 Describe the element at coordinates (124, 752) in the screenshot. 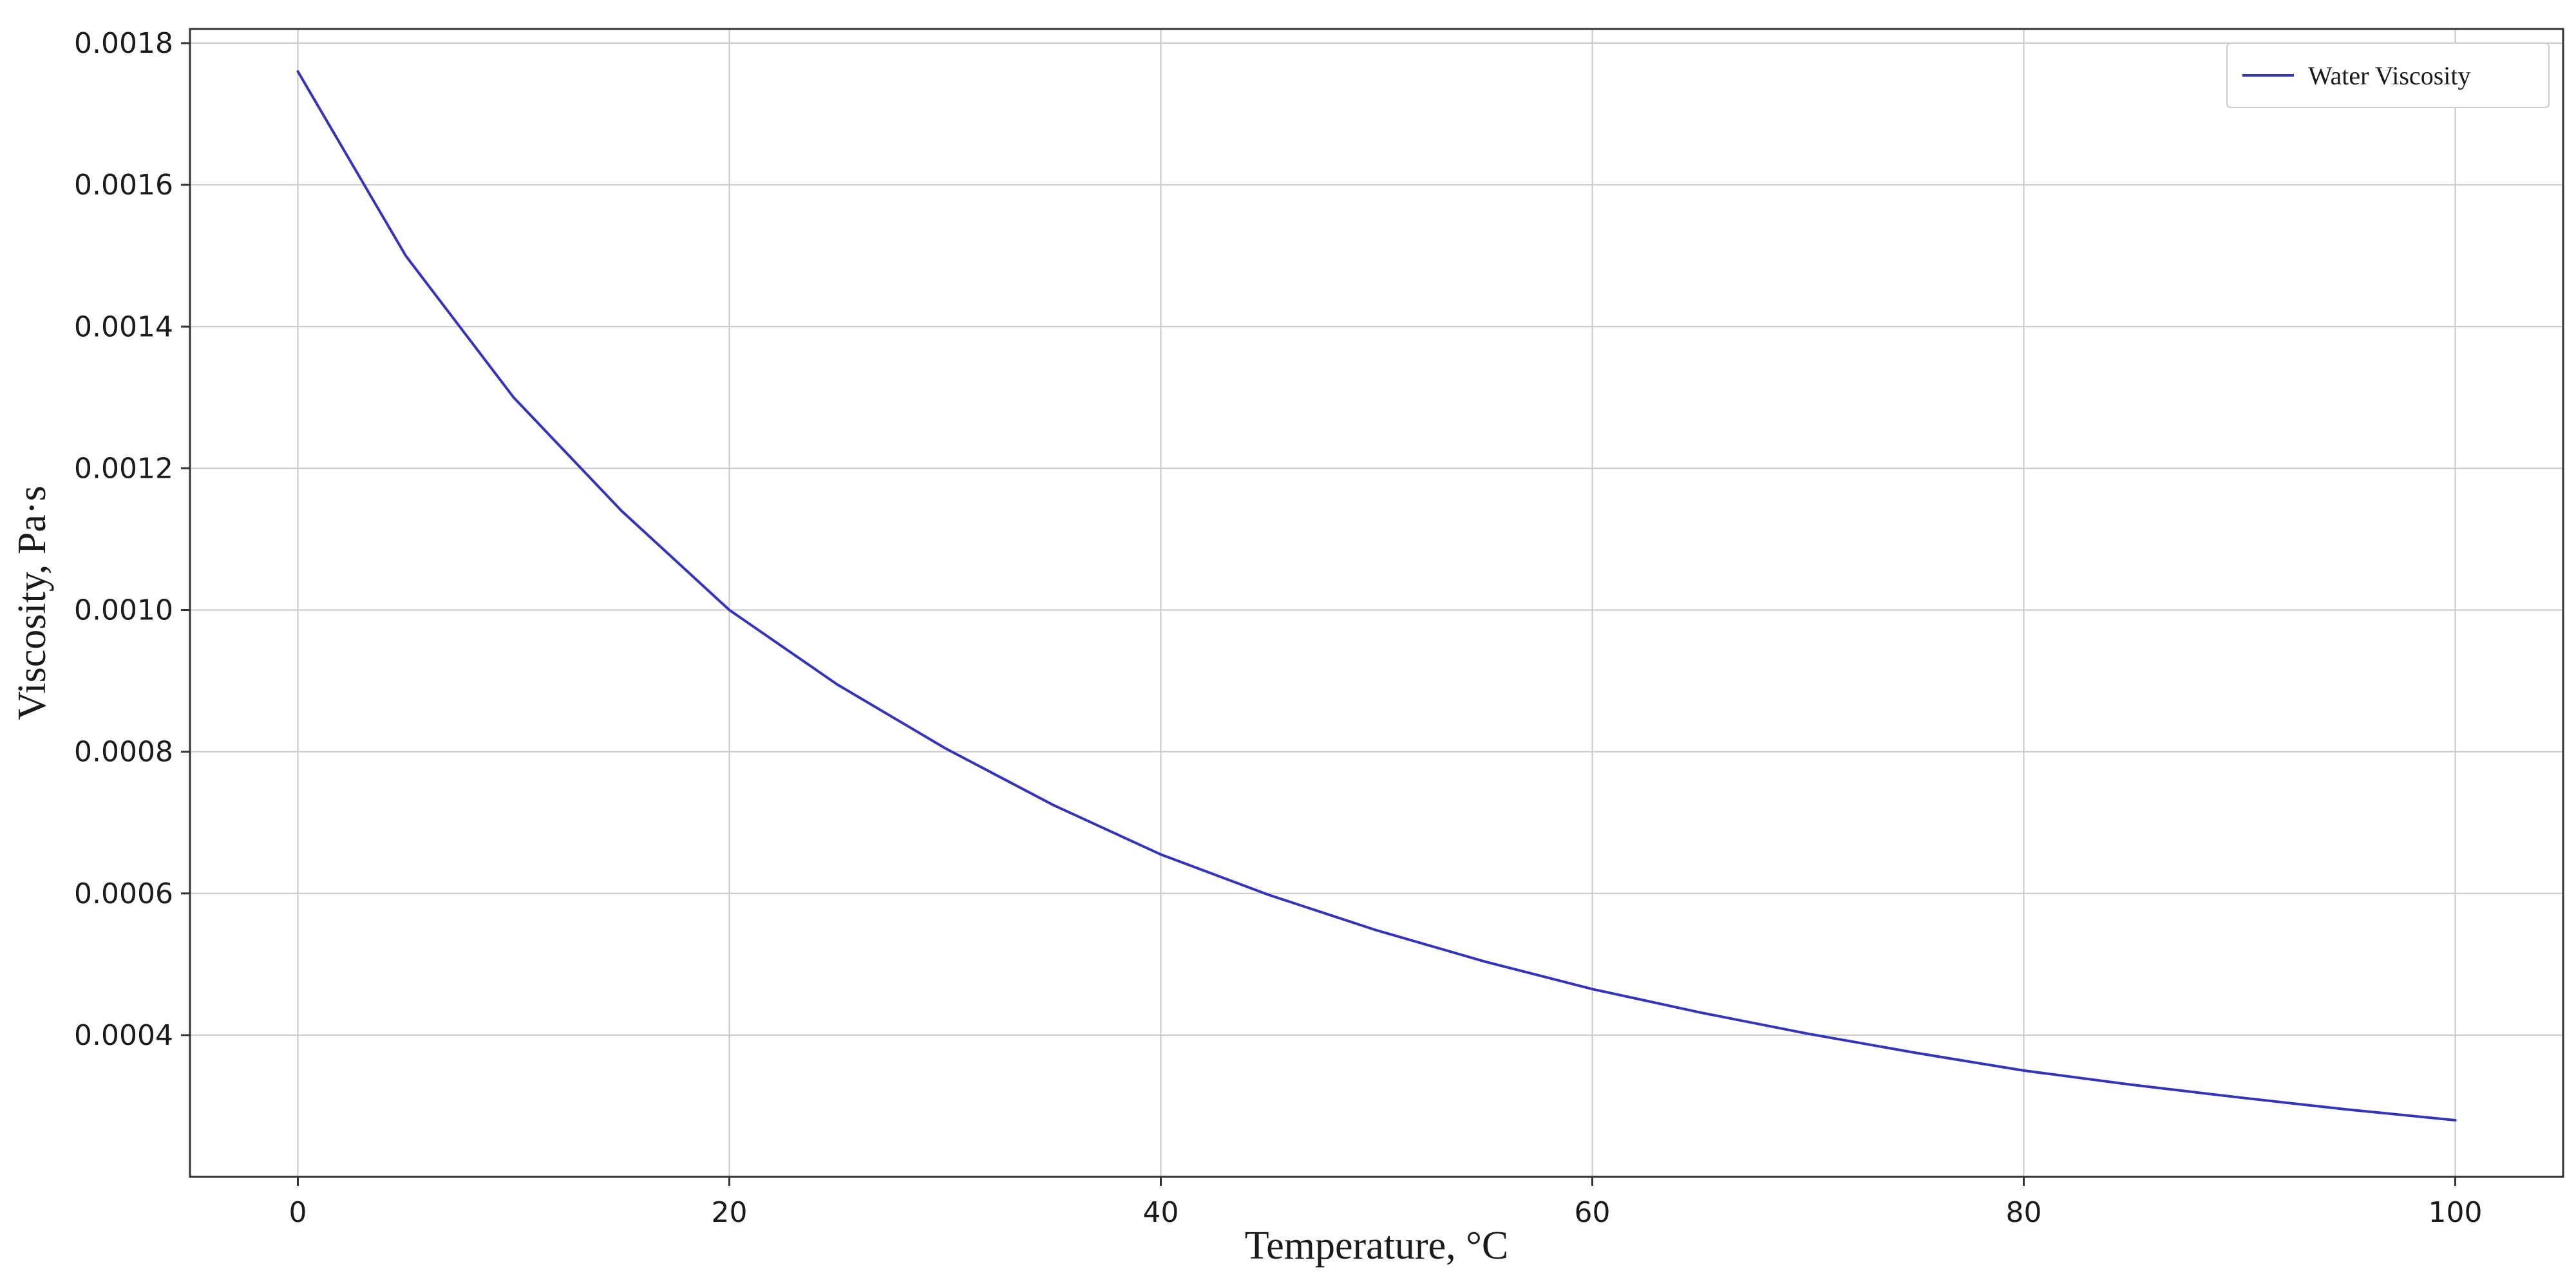

I see `y-tick-label: 0.0008` at that location.